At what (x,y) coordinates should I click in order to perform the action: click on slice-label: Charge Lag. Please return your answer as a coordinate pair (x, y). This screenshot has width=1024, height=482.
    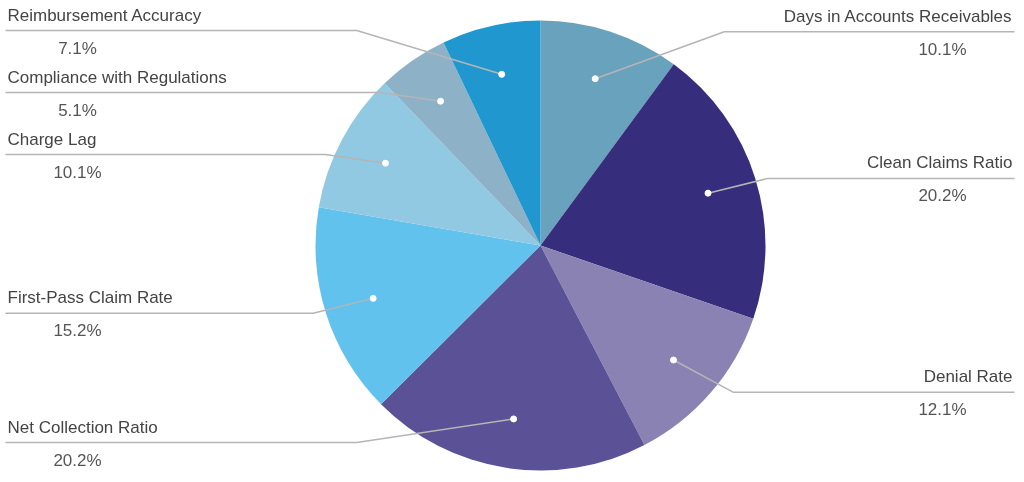
    Looking at the image, I should click on (52, 139).